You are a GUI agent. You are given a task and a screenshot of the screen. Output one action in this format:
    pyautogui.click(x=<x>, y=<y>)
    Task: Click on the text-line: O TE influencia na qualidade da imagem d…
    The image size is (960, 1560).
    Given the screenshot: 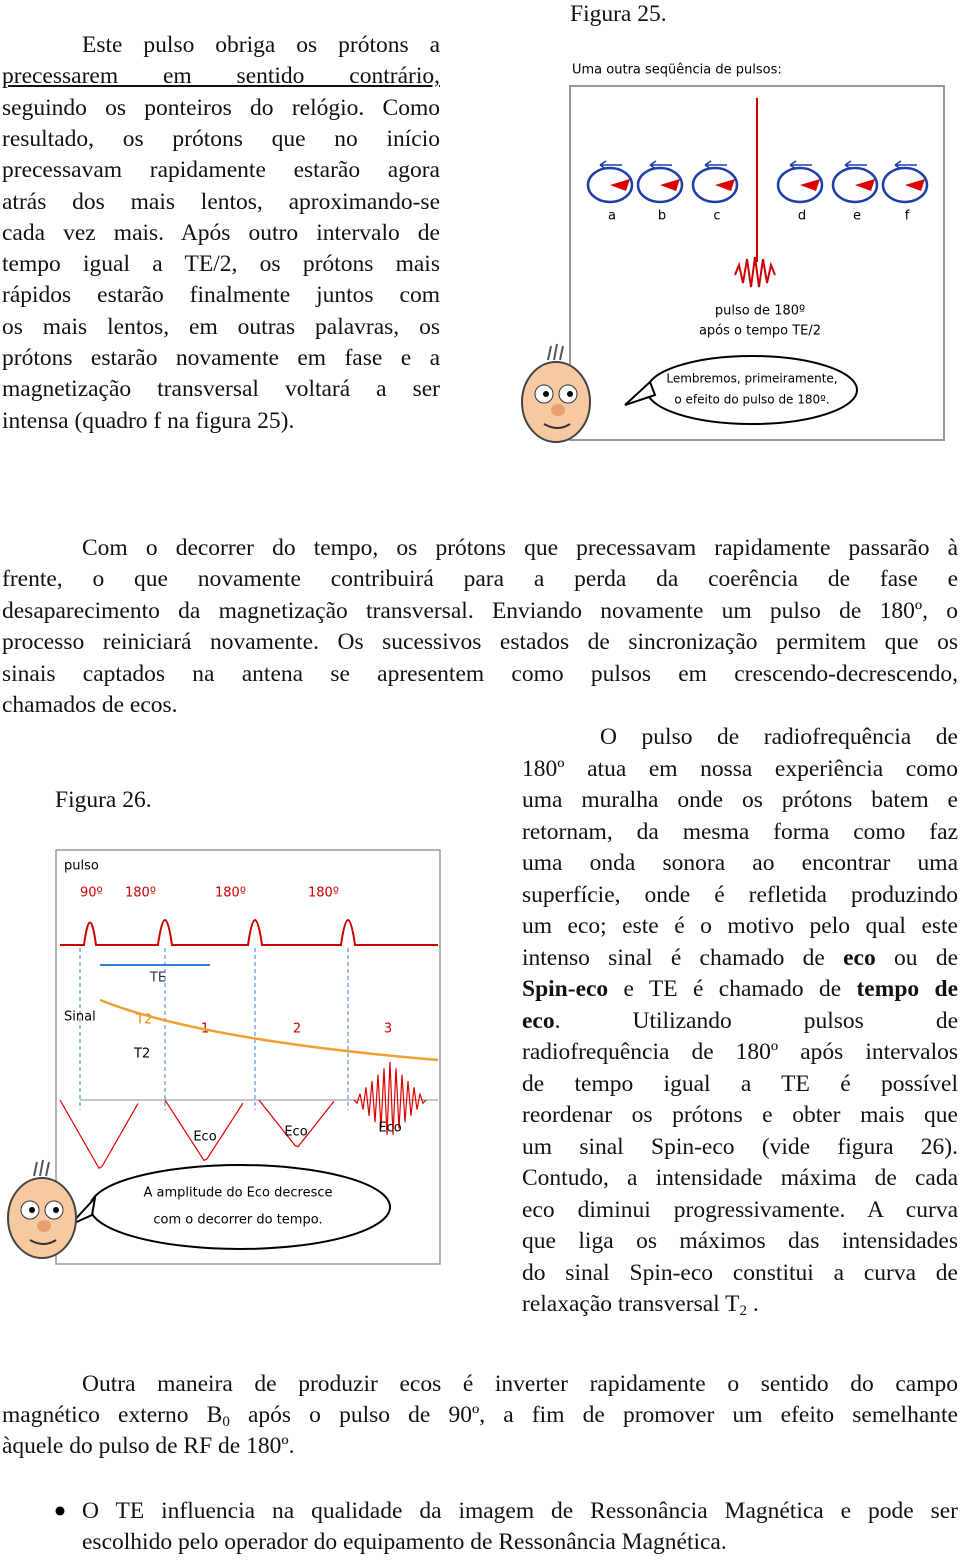 What is the action you would take?
    pyautogui.click(x=520, y=1511)
    